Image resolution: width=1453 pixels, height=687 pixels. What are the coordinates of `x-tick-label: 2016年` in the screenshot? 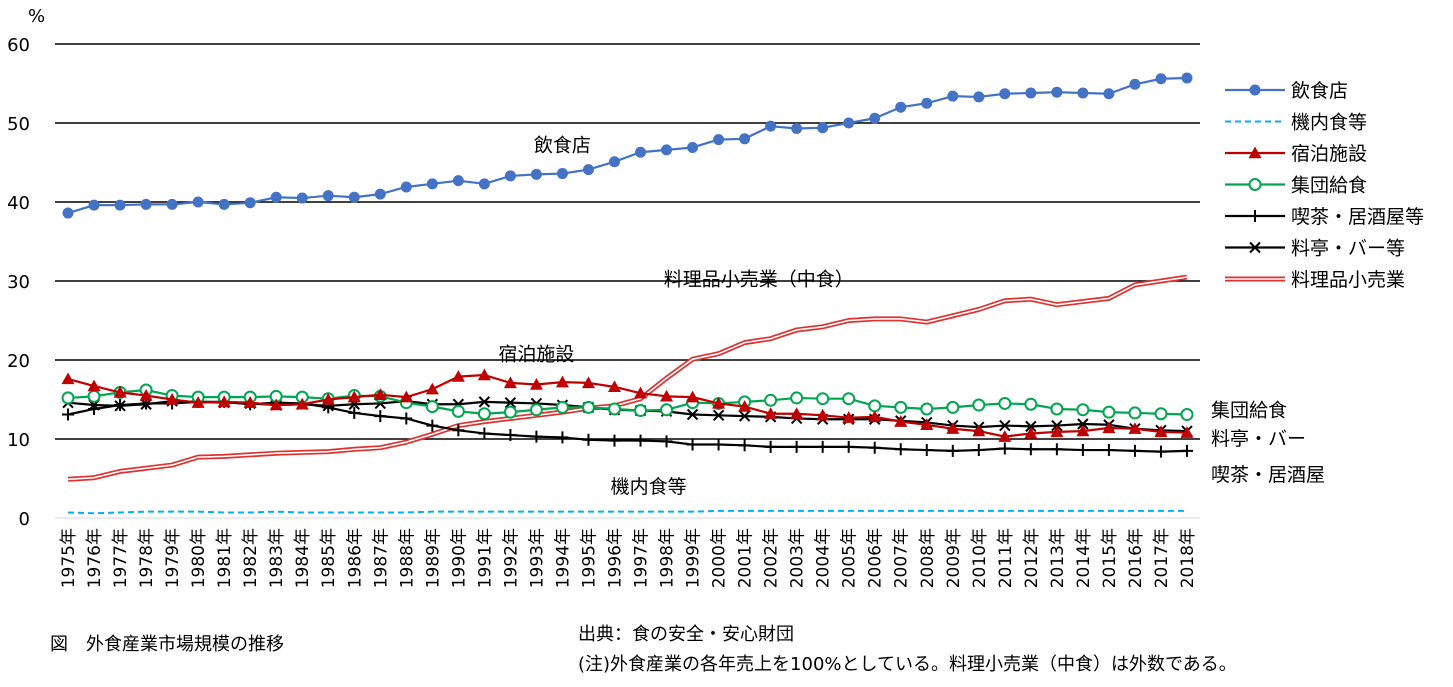 It's located at (1136, 558).